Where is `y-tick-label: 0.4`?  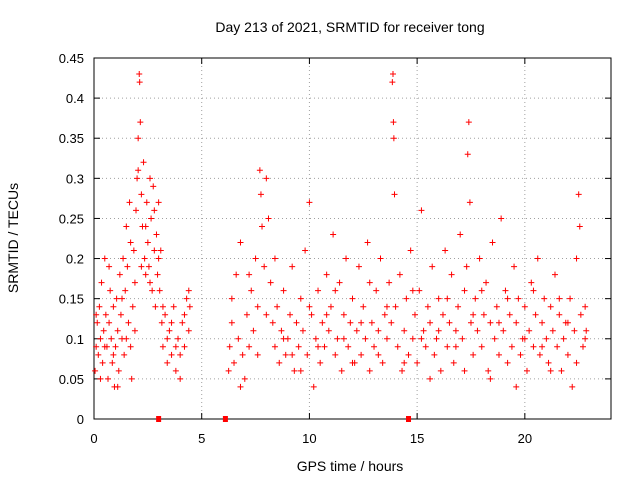
y-tick-label: 0.4 is located at coordinates (75, 98).